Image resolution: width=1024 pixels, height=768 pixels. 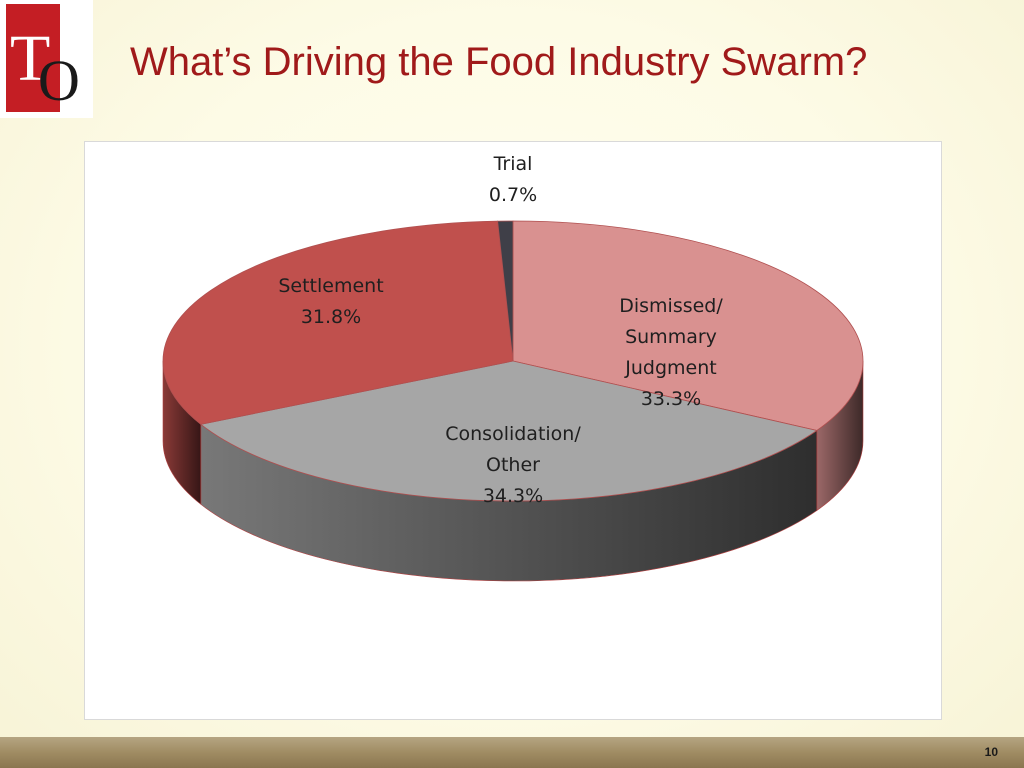 What do you see at coordinates (499, 62) in the screenshot?
I see `slide-title: What’s Driving the Food Industry Swarm?` at bounding box center [499, 62].